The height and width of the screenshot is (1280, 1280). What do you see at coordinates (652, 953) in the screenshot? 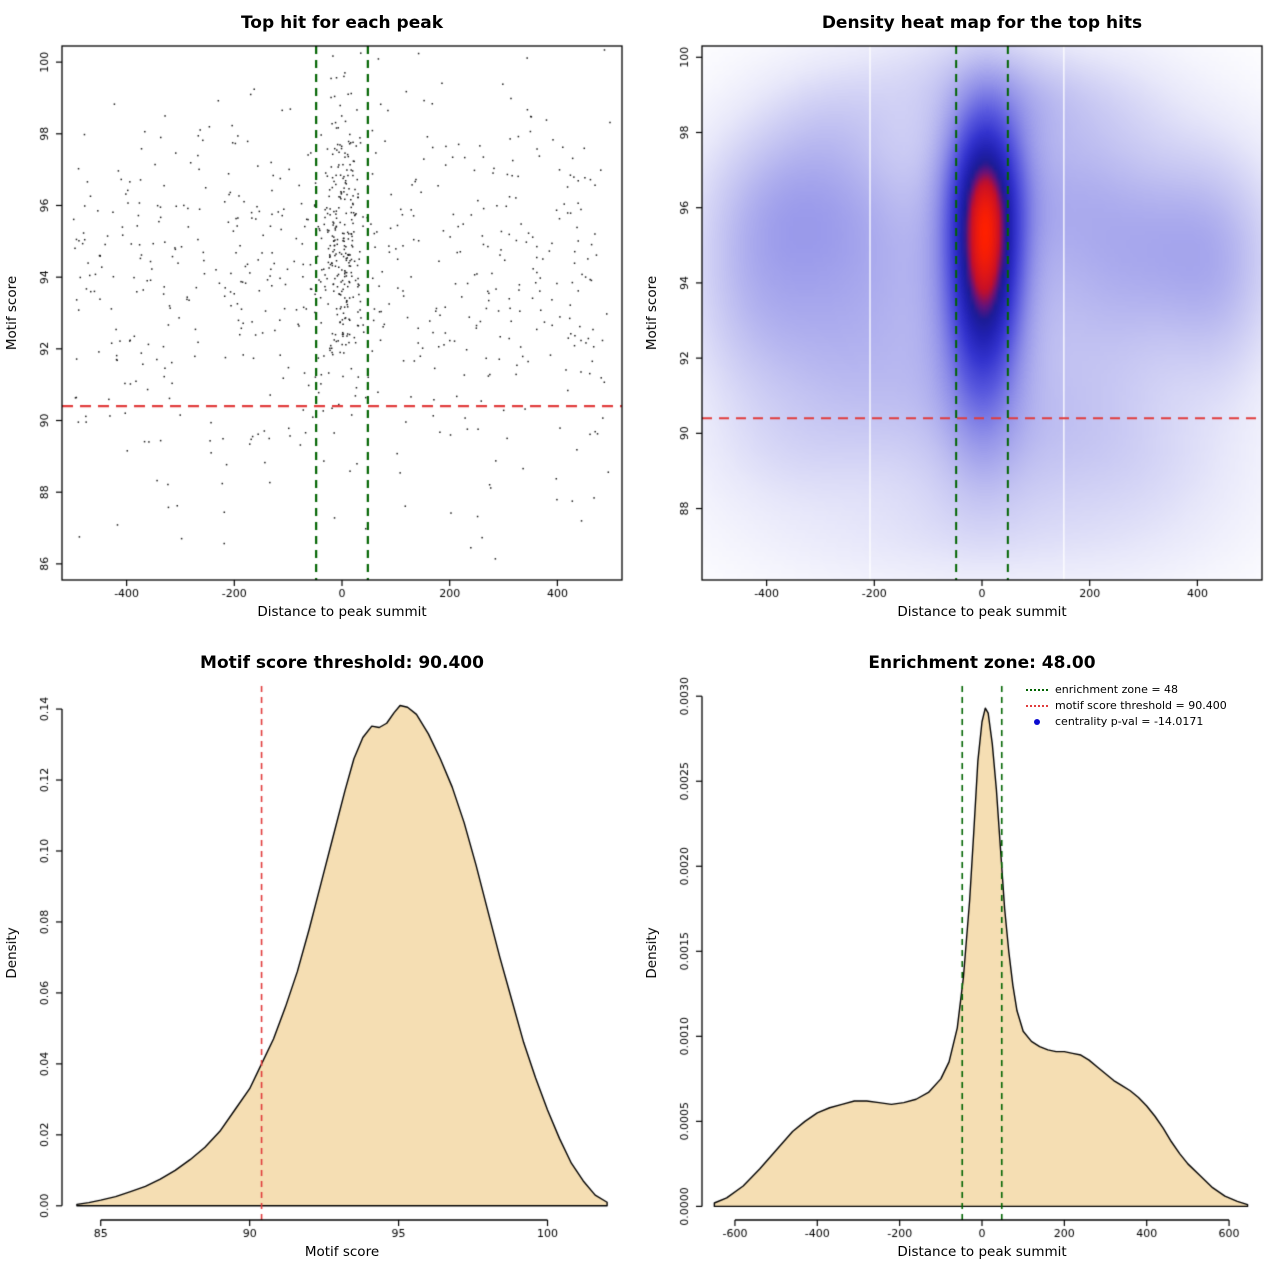
I see `distance-density-ylabel: Density` at bounding box center [652, 953].